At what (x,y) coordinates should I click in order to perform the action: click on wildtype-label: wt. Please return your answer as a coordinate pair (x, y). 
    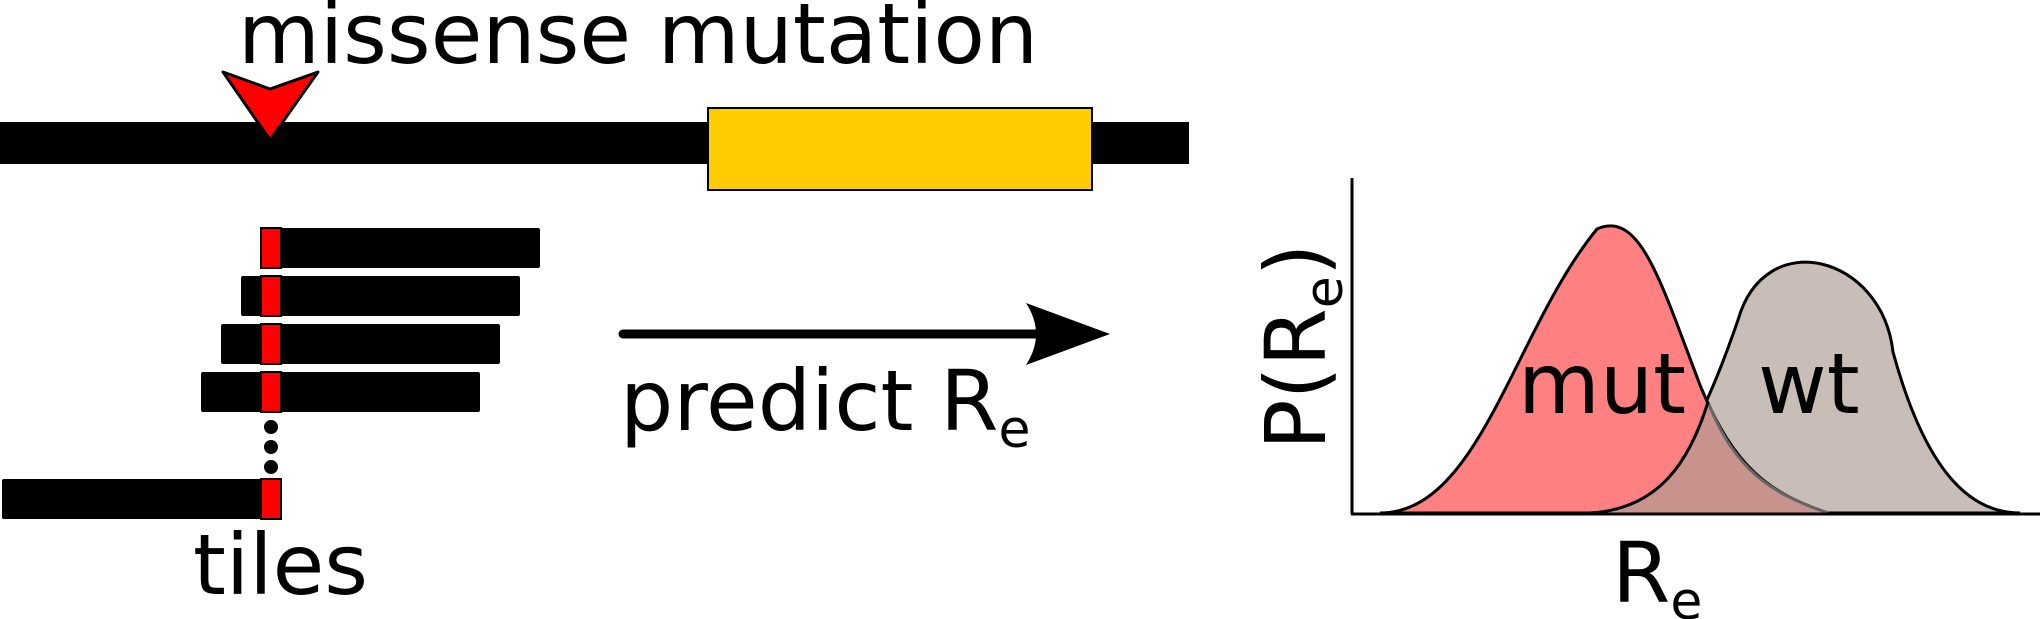
    Looking at the image, I should click on (1809, 384).